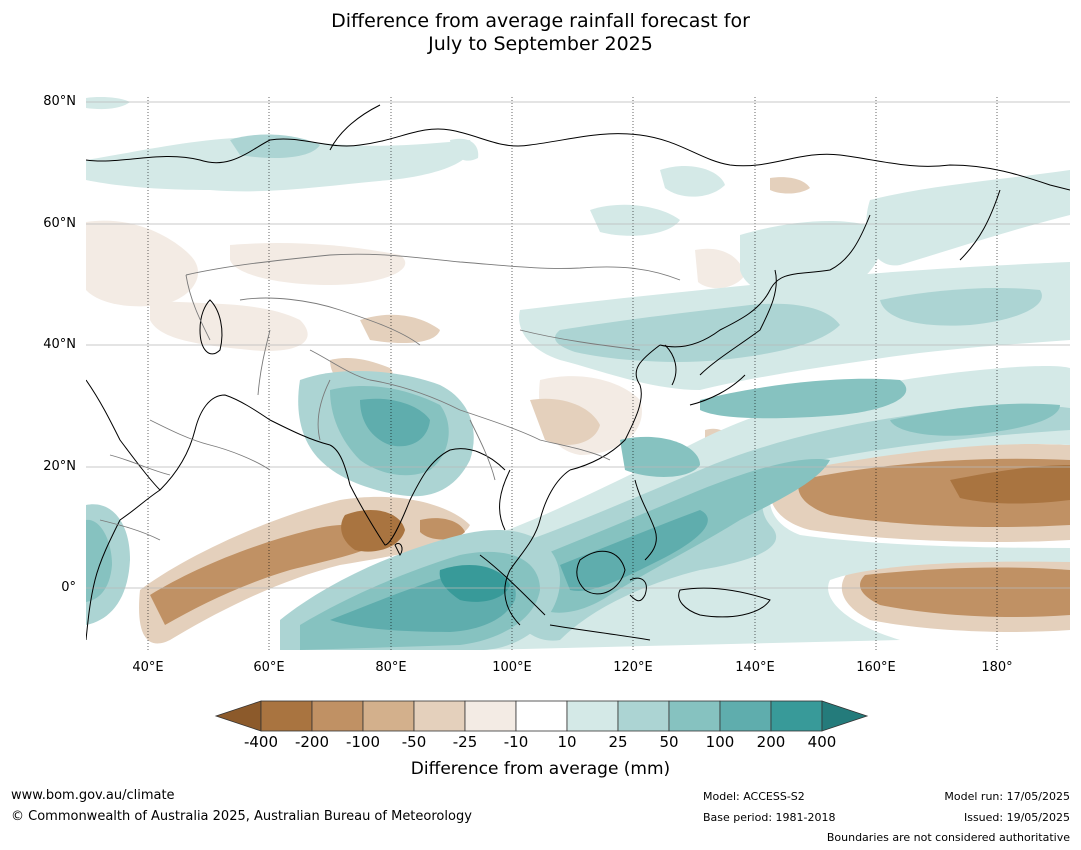 The height and width of the screenshot is (850, 1081). What do you see at coordinates (59, 344) in the screenshot?
I see `lat-label: 40°N` at bounding box center [59, 344].